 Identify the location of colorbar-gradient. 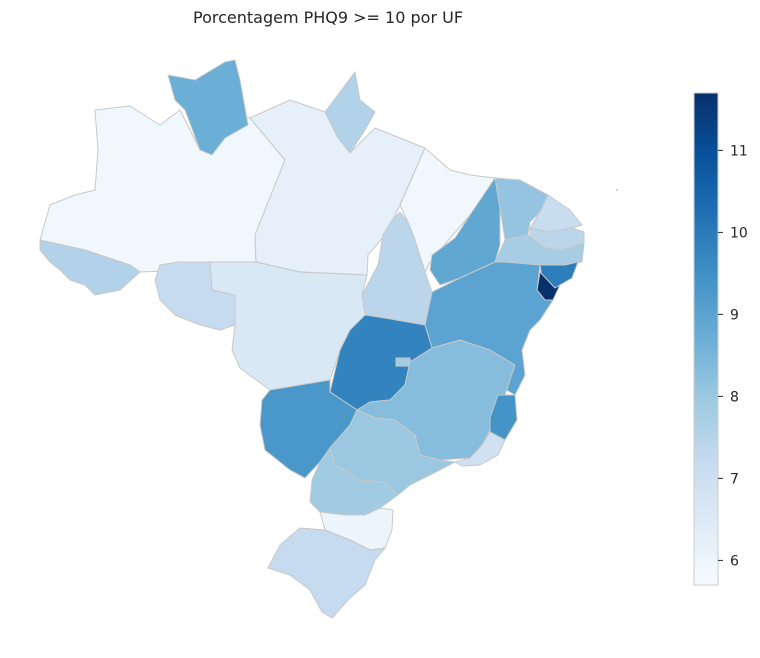
(706, 339).